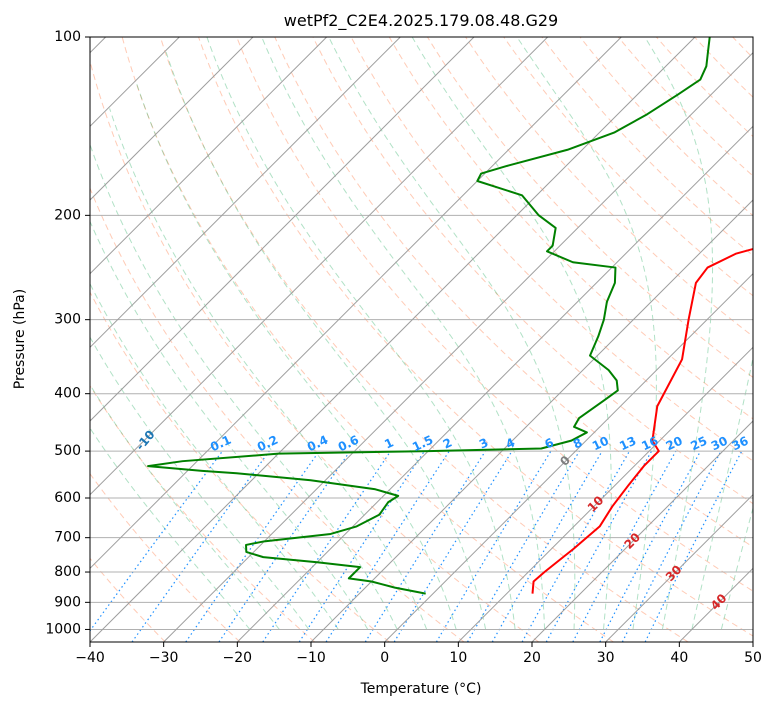  I want to click on y-tick-label: 200, so click(67, 215).